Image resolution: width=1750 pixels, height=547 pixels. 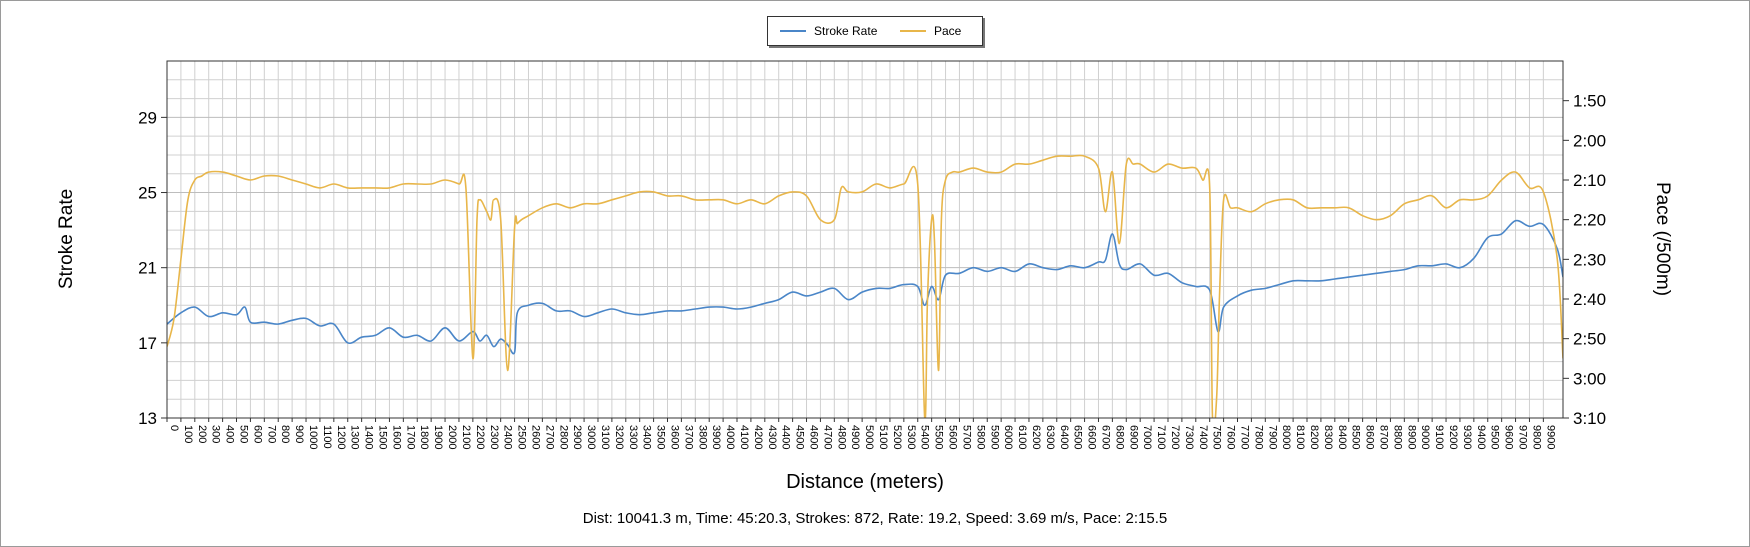 I want to click on x-tick-label: 8100, so click(x=1300, y=437).